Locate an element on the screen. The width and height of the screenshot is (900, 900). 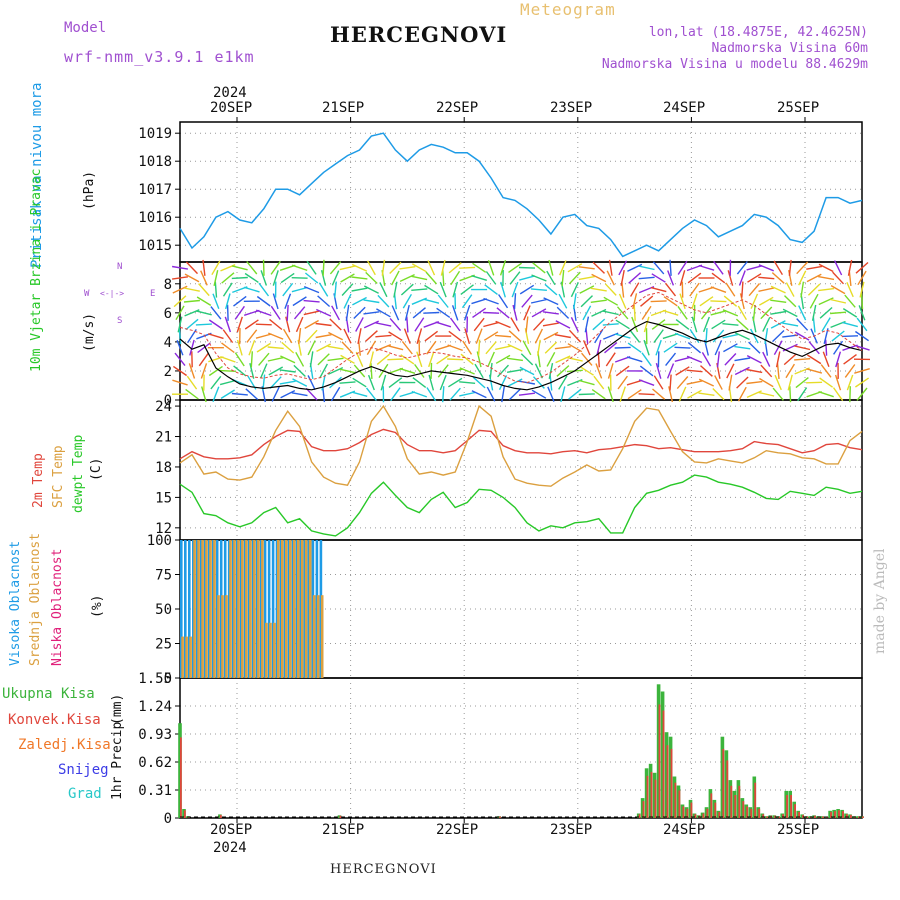
y-tick-label-1-3: 6 is located at coordinates (168, 314).